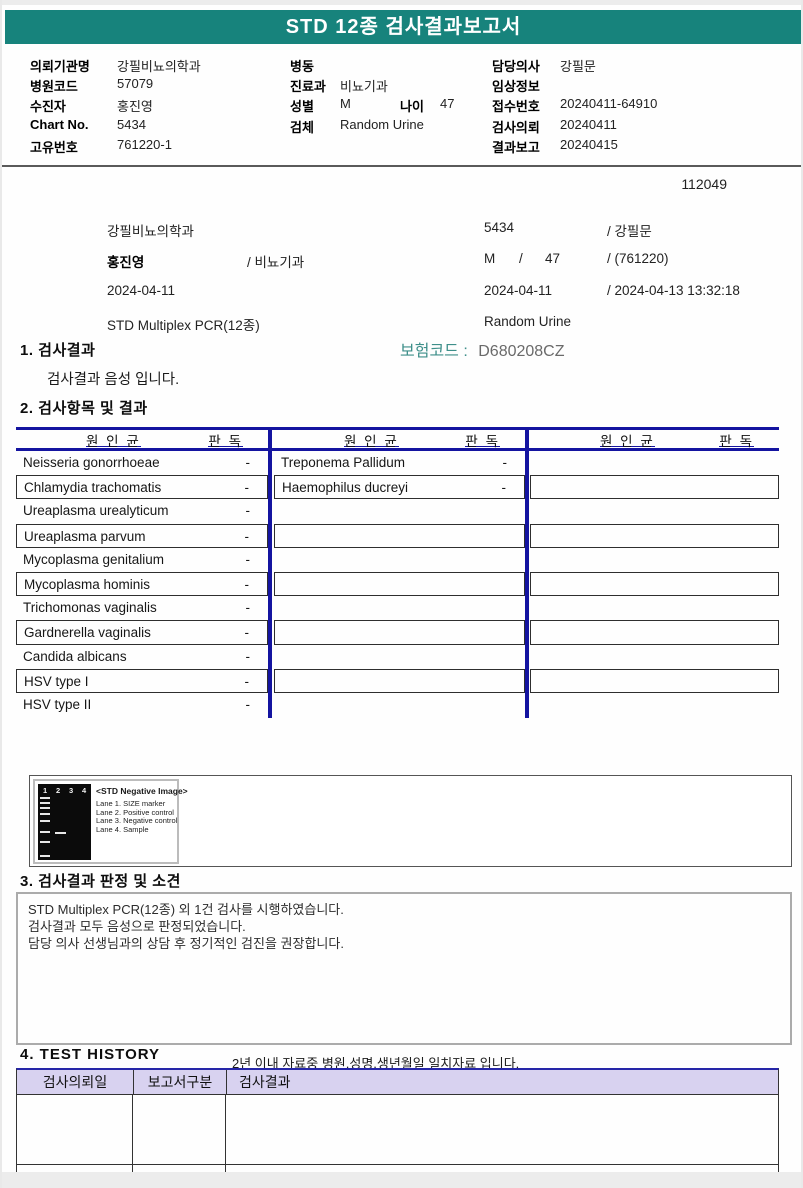 The width and height of the screenshot is (803, 1188). I want to click on summary-sex: M, so click(490, 258).